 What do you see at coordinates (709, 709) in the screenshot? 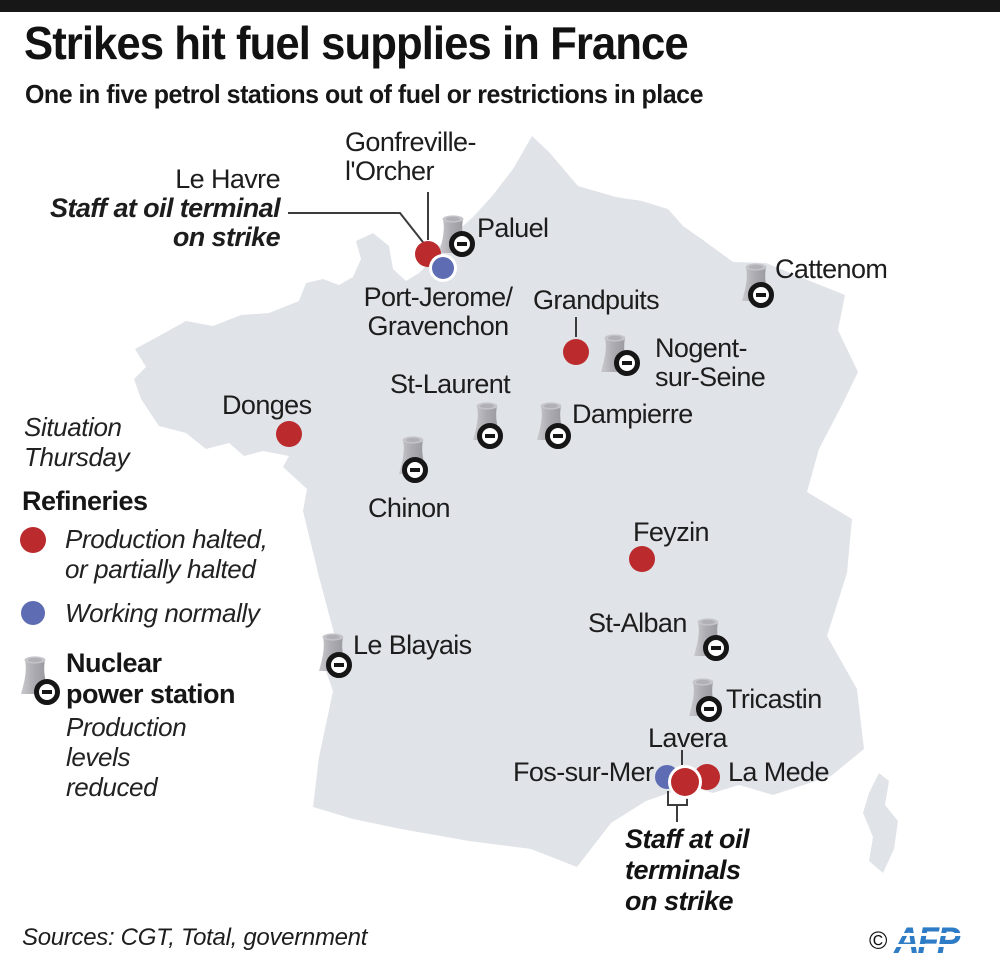
I see `minus-circle-icon-tricastin` at bounding box center [709, 709].